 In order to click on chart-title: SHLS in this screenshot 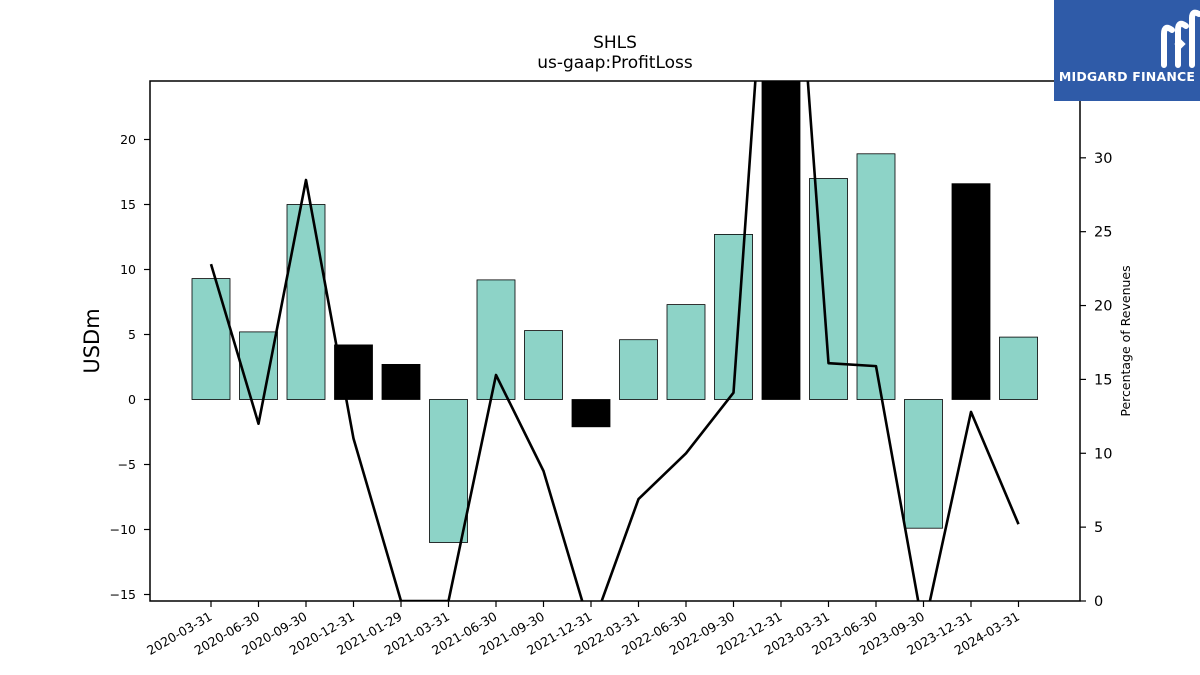, I will do `click(615, 43)`.